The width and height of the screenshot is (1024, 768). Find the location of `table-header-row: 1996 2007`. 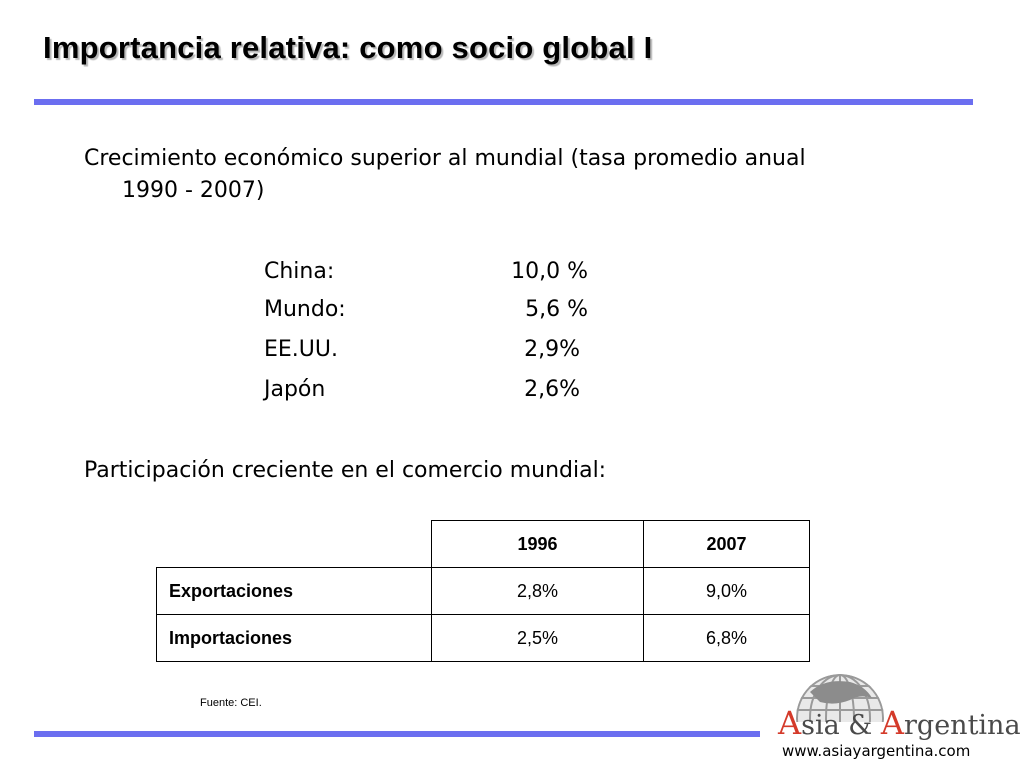

table-header-row: 1996 2007 is located at coordinates (483, 544).